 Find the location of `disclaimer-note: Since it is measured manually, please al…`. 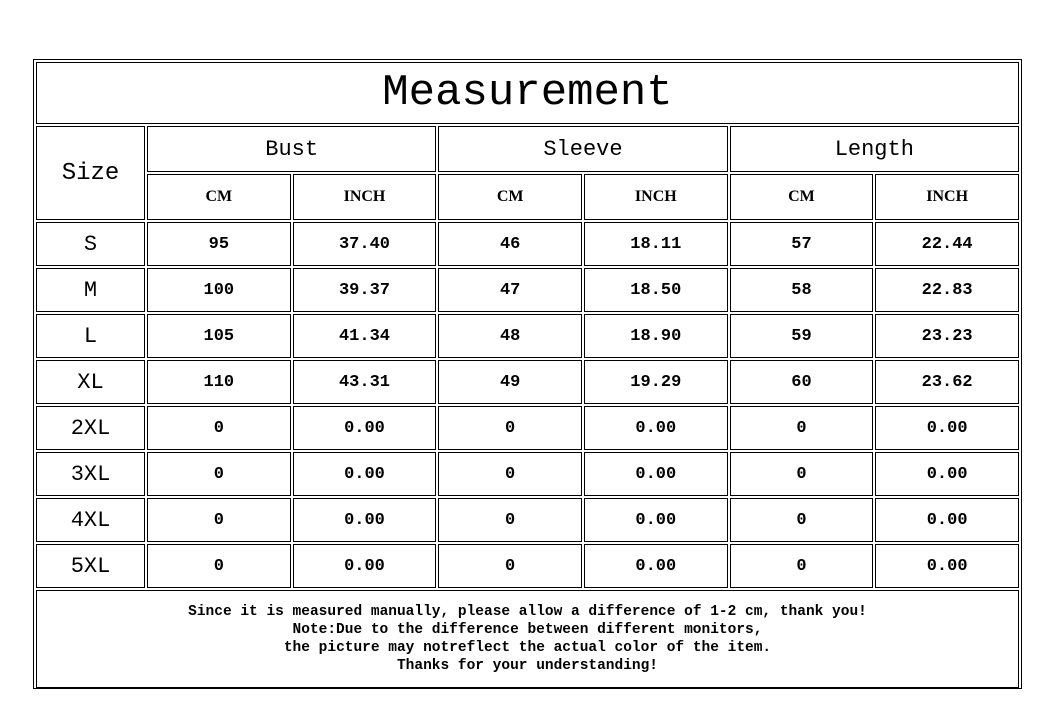

disclaimer-note: Since it is measured manually, please al… is located at coordinates (527, 639).